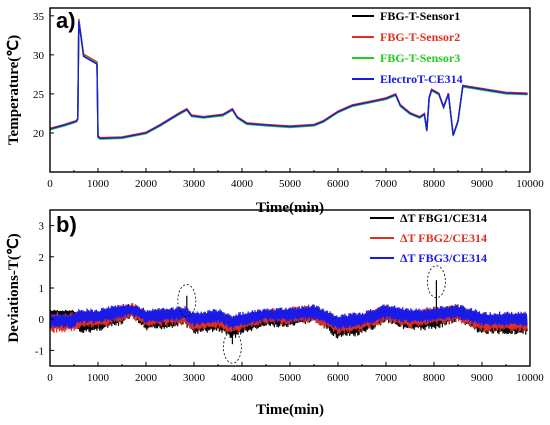  I want to click on legend-entry-label: ElectroT-CE314, so click(421, 79).